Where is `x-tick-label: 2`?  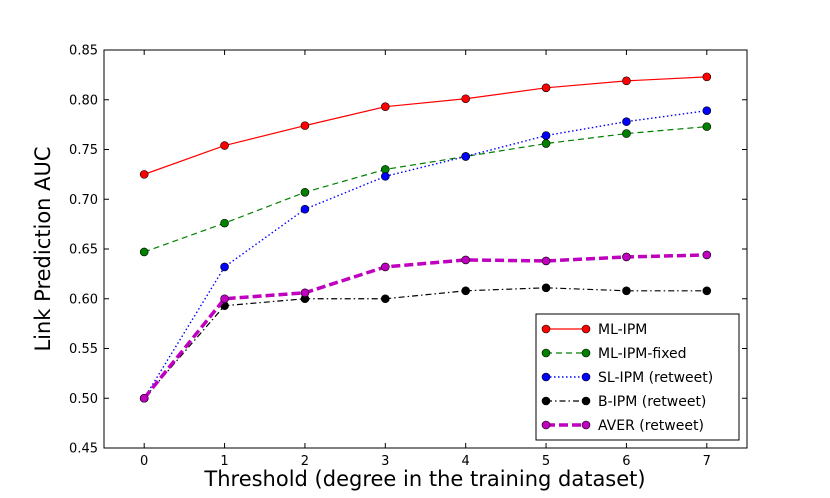
x-tick-label: 2 is located at coordinates (305, 461).